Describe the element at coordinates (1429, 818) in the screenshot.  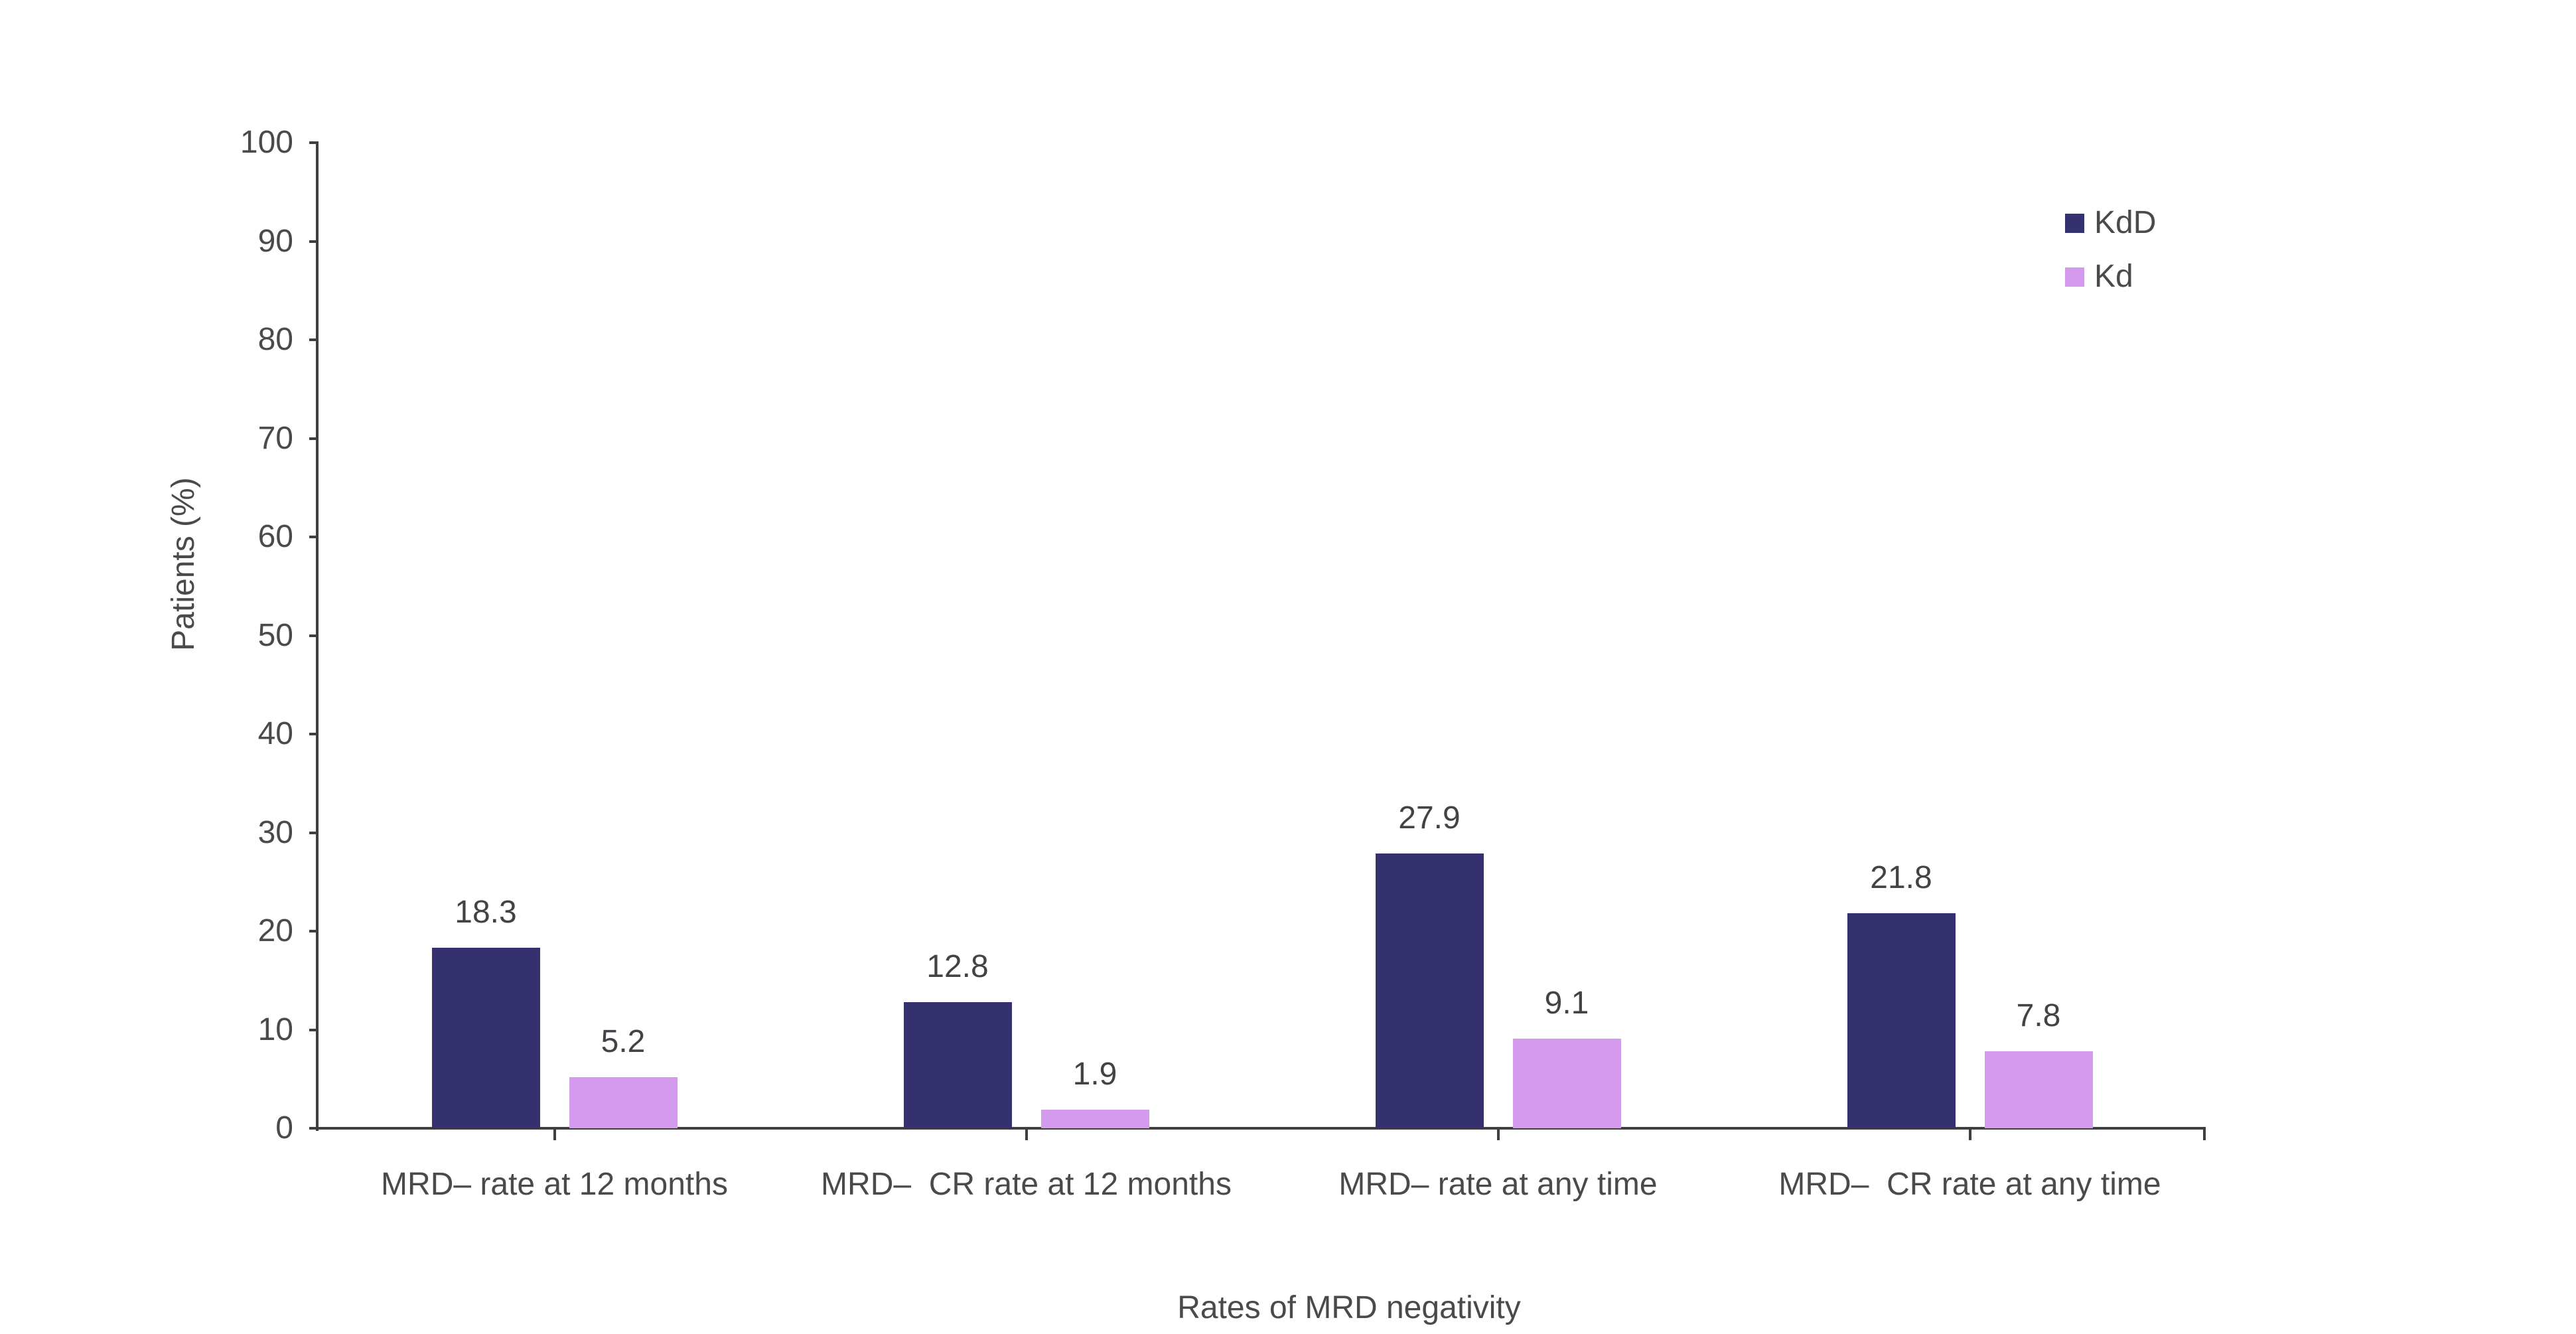
I see `bar-value-label: 27.9` at that location.